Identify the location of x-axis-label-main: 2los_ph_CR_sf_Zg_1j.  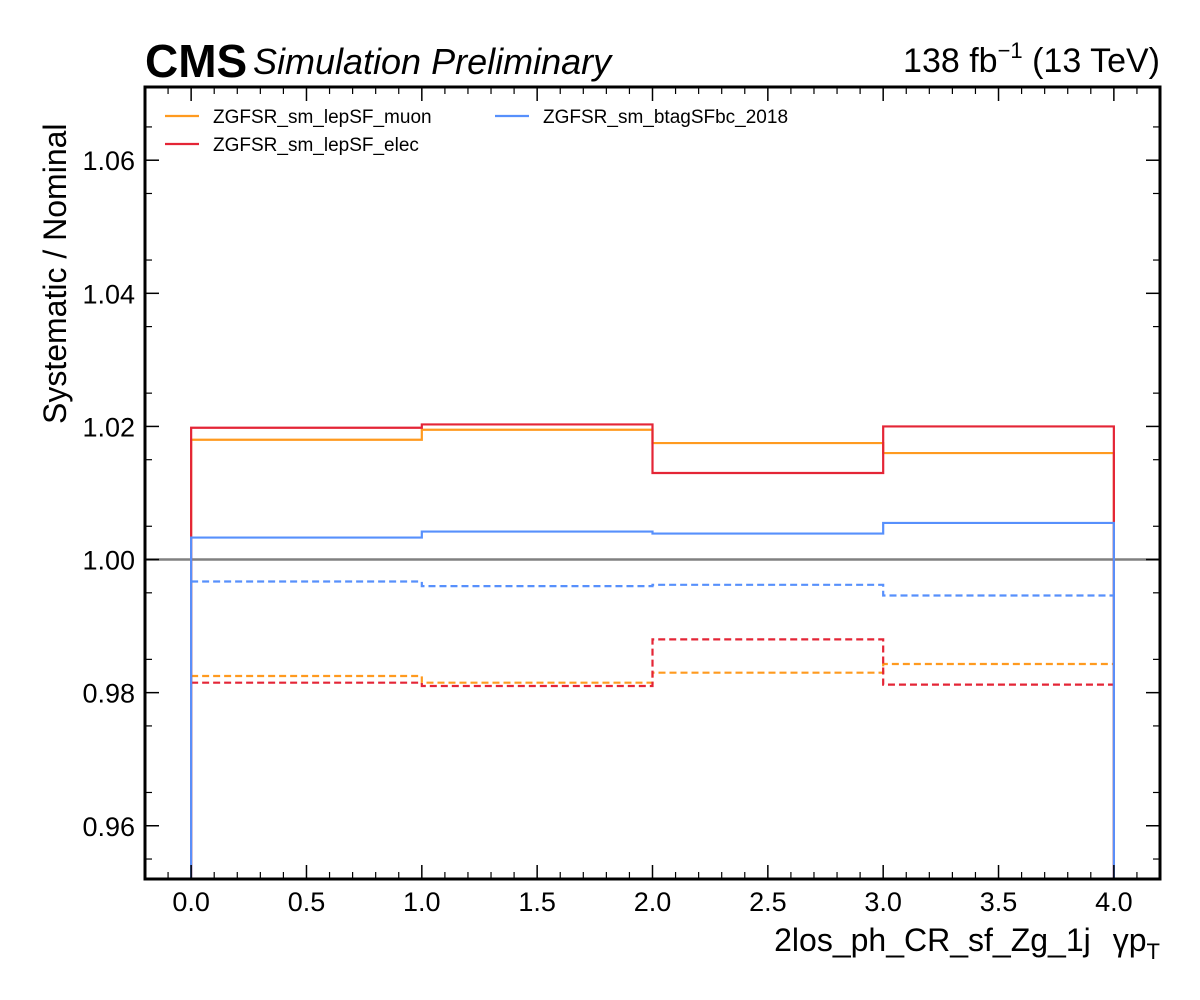
(932, 940).